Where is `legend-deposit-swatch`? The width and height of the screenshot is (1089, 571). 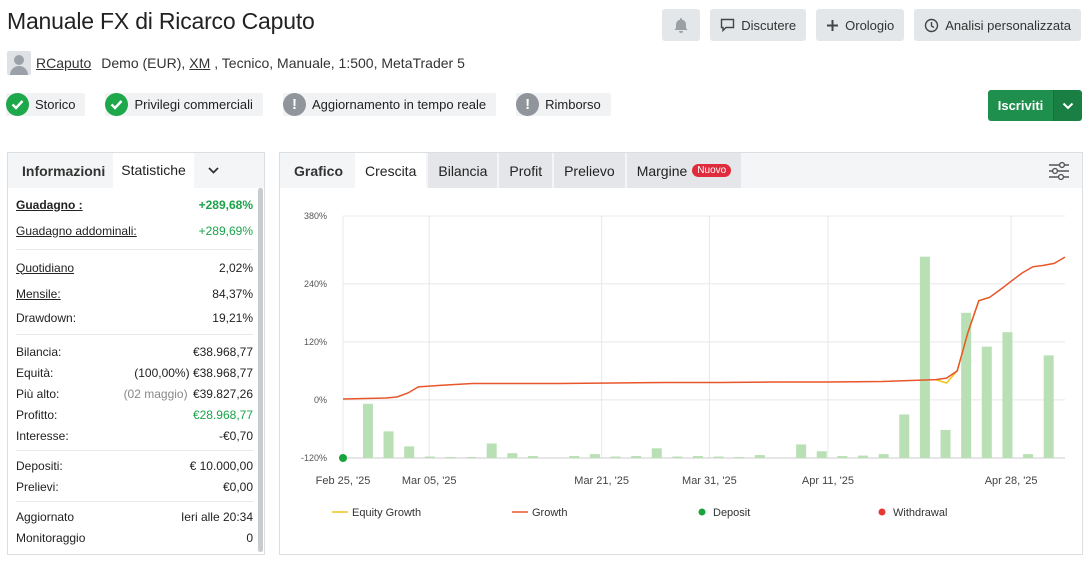 legend-deposit-swatch is located at coordinates (702, 512).